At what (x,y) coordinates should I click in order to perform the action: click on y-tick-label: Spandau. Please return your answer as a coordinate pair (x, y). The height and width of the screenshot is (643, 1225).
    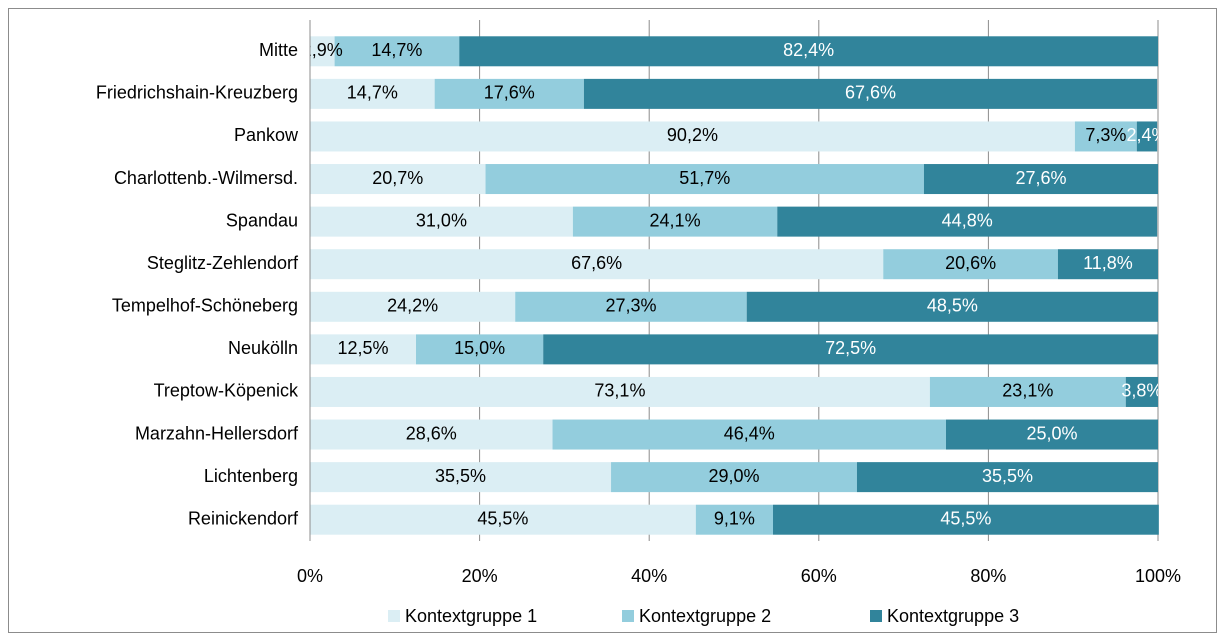
    Looking at the image, I should click on (262, 220).